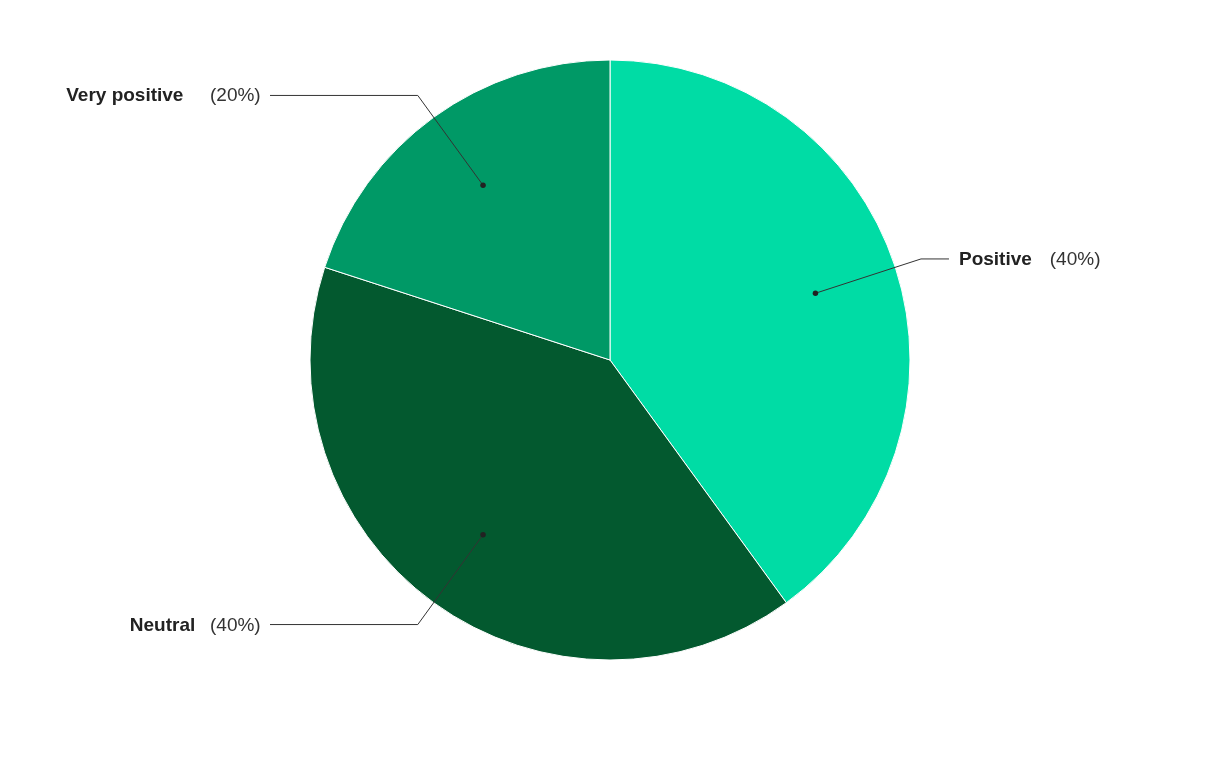 This screenshot has width=1220, height=766. Describe the element at coordinates (125, 95) in the screenshot. I see `slice-label: Very positive` at that location.